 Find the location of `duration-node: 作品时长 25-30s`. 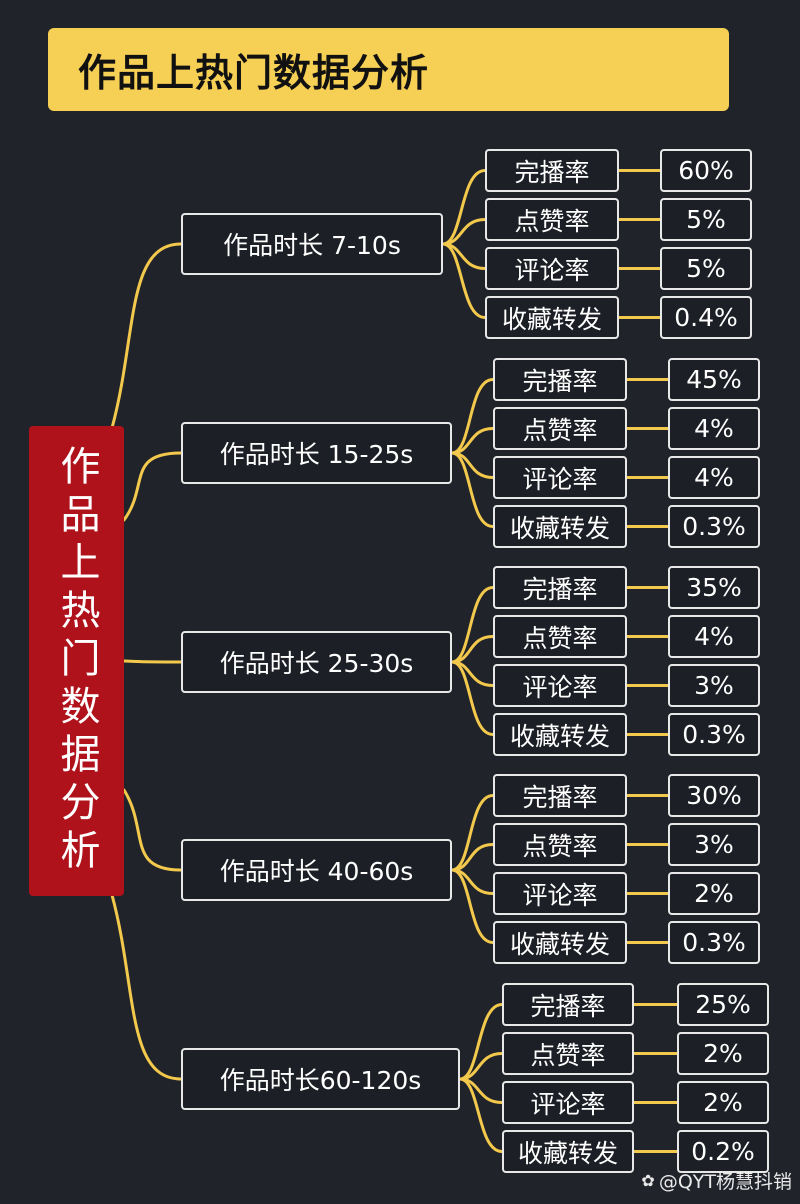

duration-node: 作品时长 25-30s is located at coordinates (316, 662).